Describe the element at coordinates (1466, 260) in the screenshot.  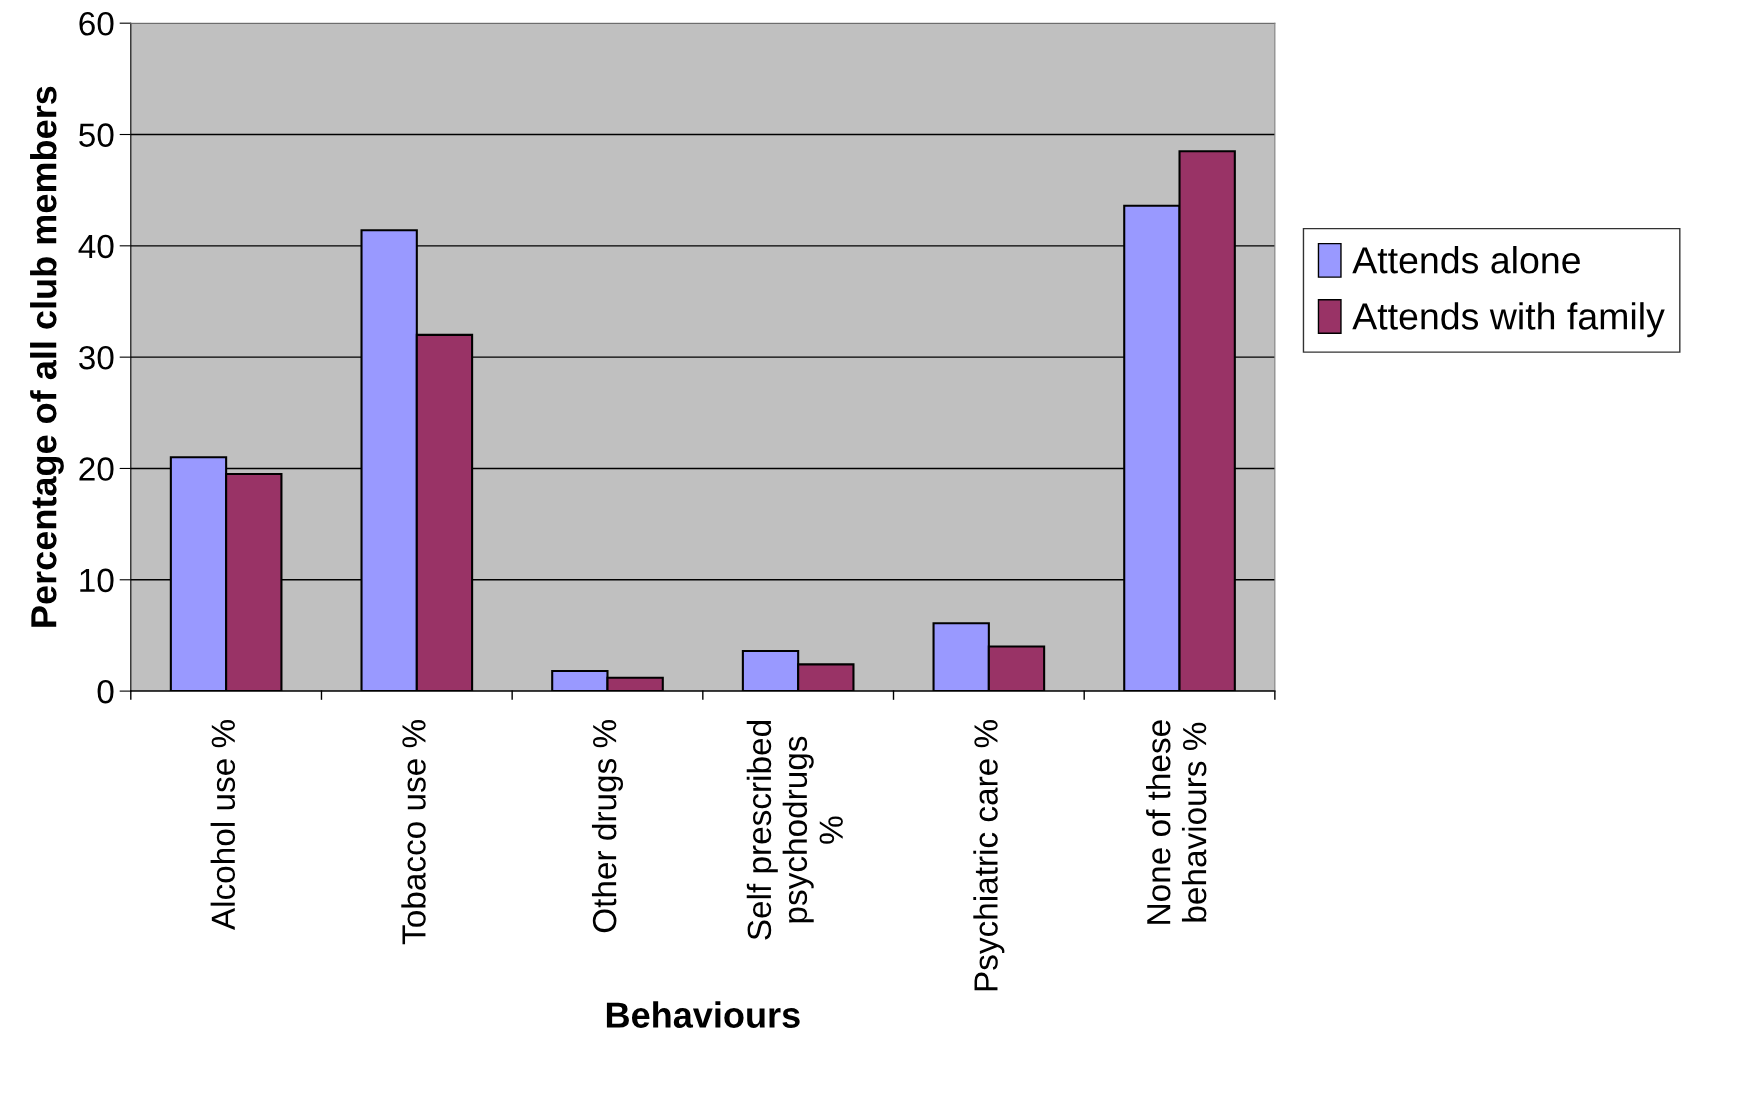
I see `legend-label: Attends alone` at that location.